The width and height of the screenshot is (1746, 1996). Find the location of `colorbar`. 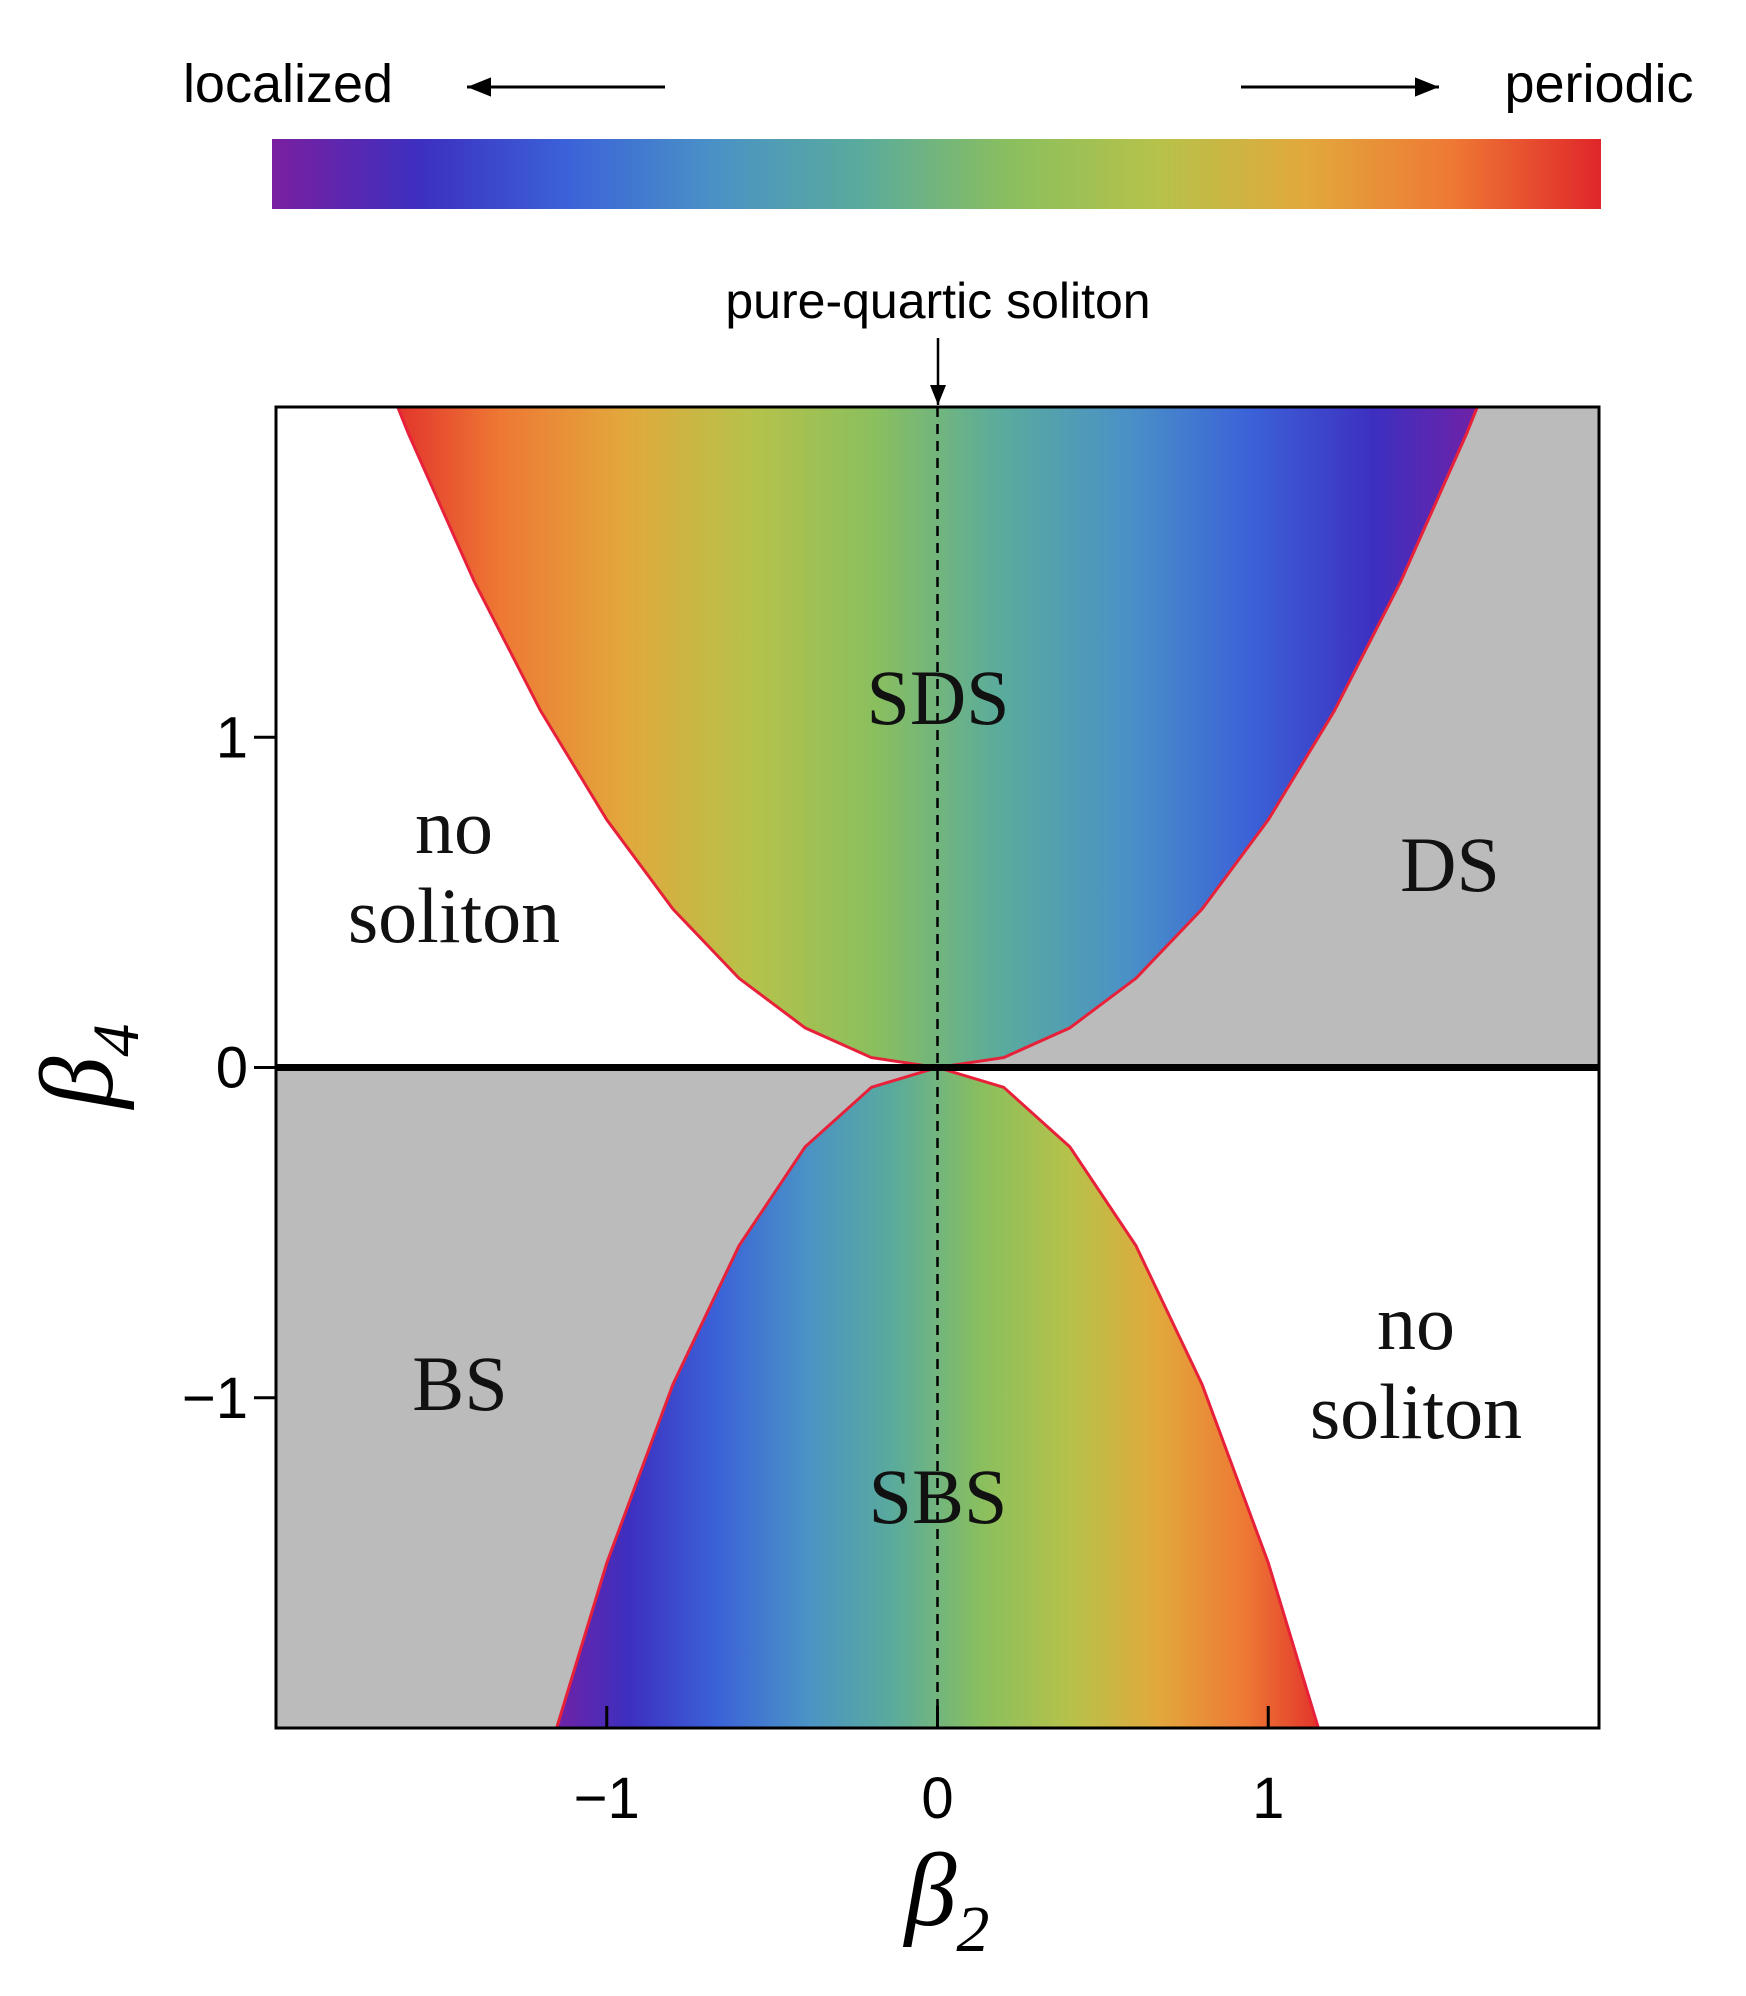

colorbar is located at coordinates (936, 174).